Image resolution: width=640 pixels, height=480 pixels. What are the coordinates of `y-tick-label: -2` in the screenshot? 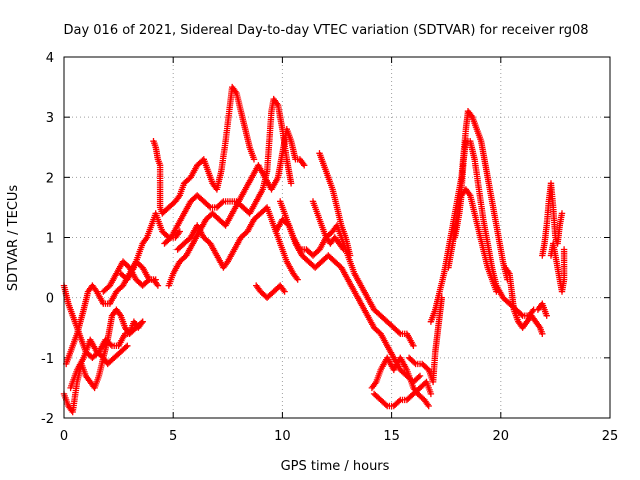 It's located at (47, 419).